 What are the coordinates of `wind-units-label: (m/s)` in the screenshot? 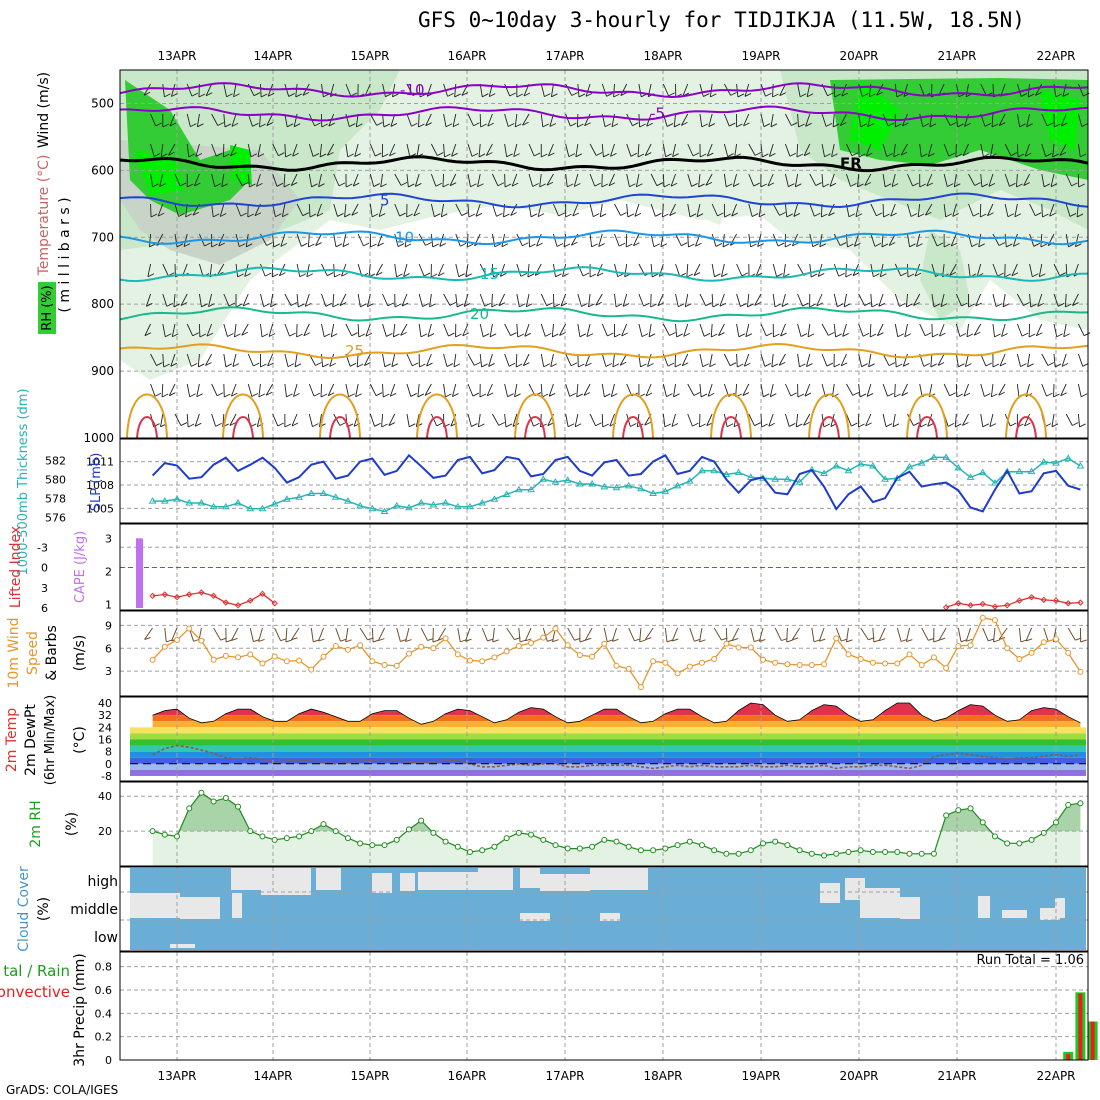 It's located at (80, 653).